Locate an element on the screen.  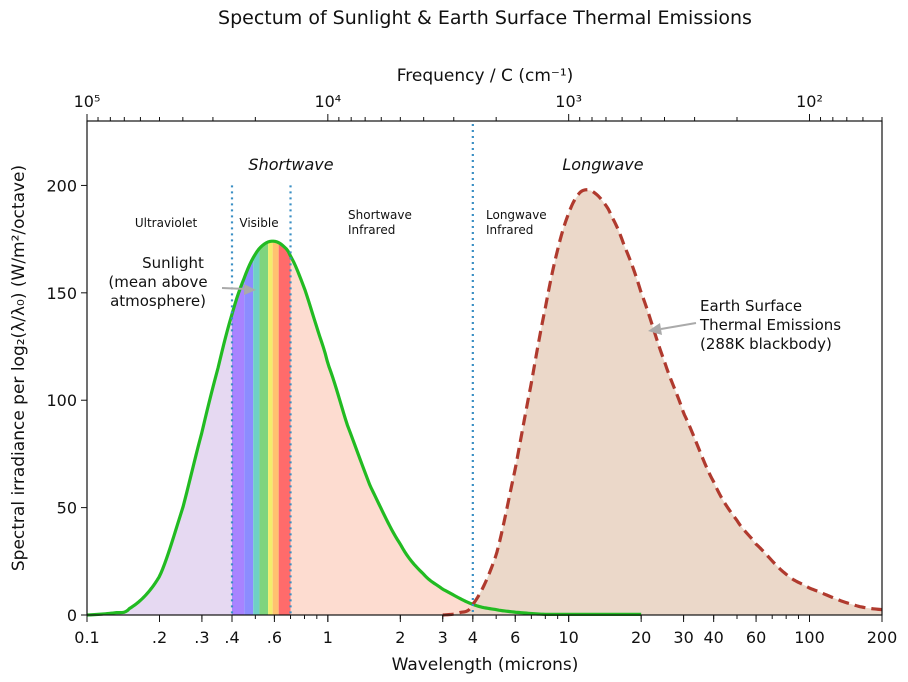
x-tick-label: 2 is located at coordinates (400, 637).